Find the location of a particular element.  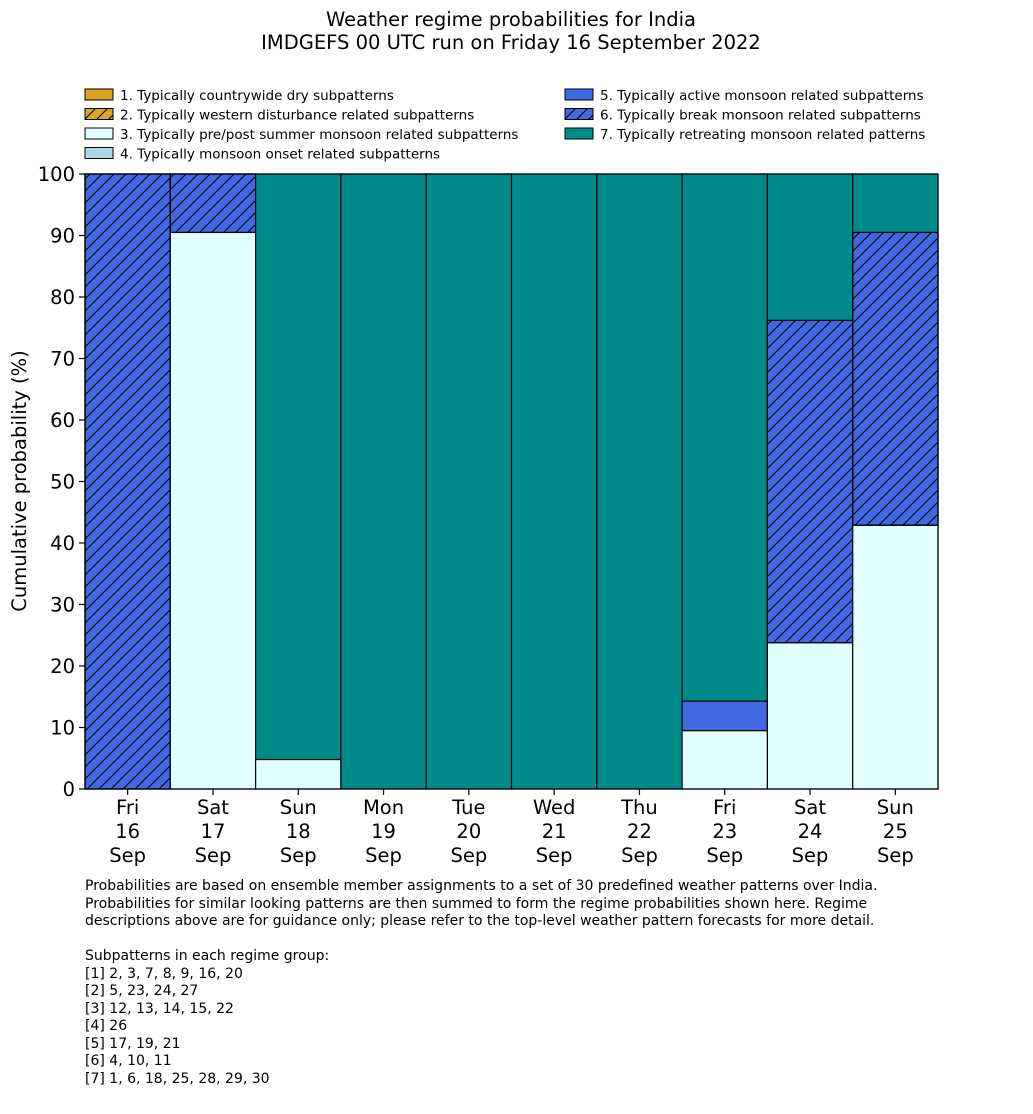

y-tick-label: 0 is located at coordinates (69, 789).